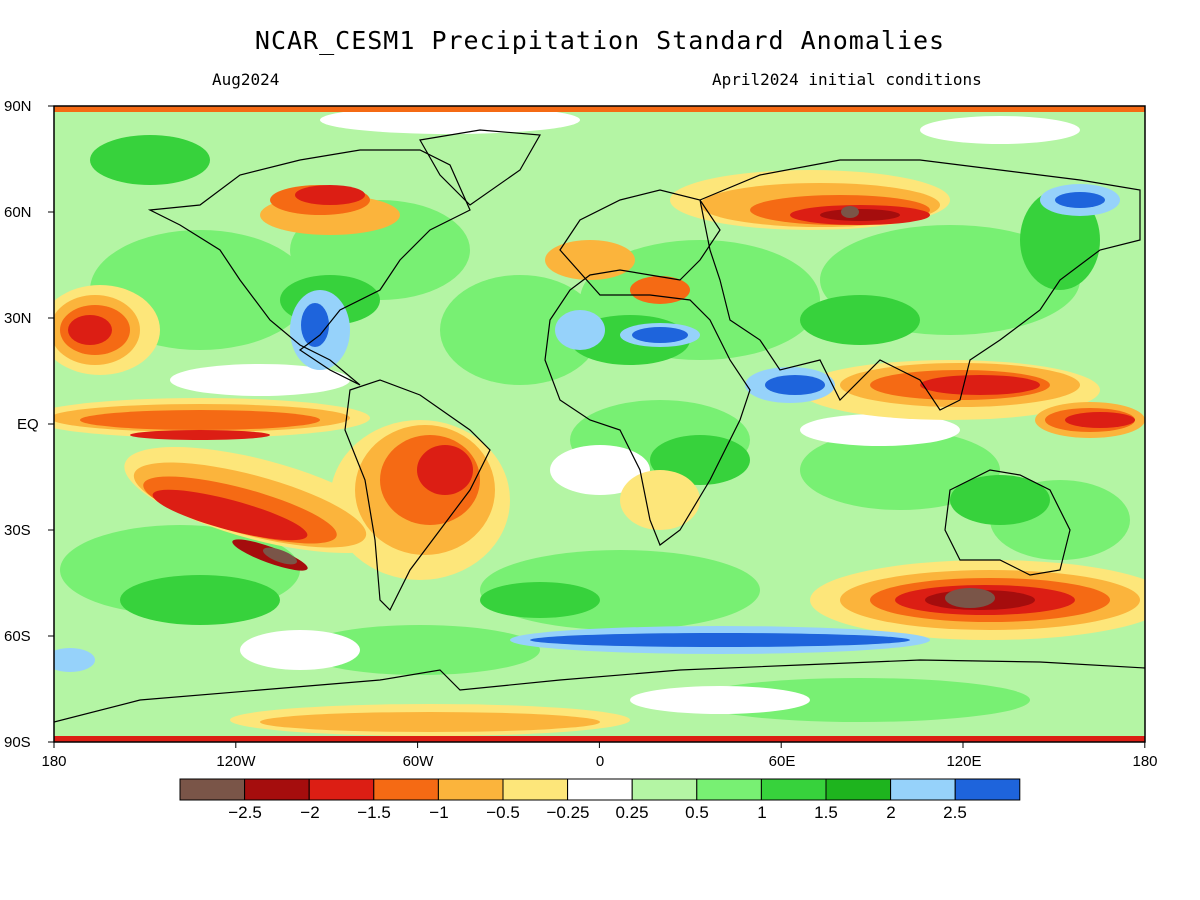 The height and width of the screenshot is (900, 1200). Describe the element at coordinates (567, 812) in the screenshot. I see `legend-label: −0.25` at that location.